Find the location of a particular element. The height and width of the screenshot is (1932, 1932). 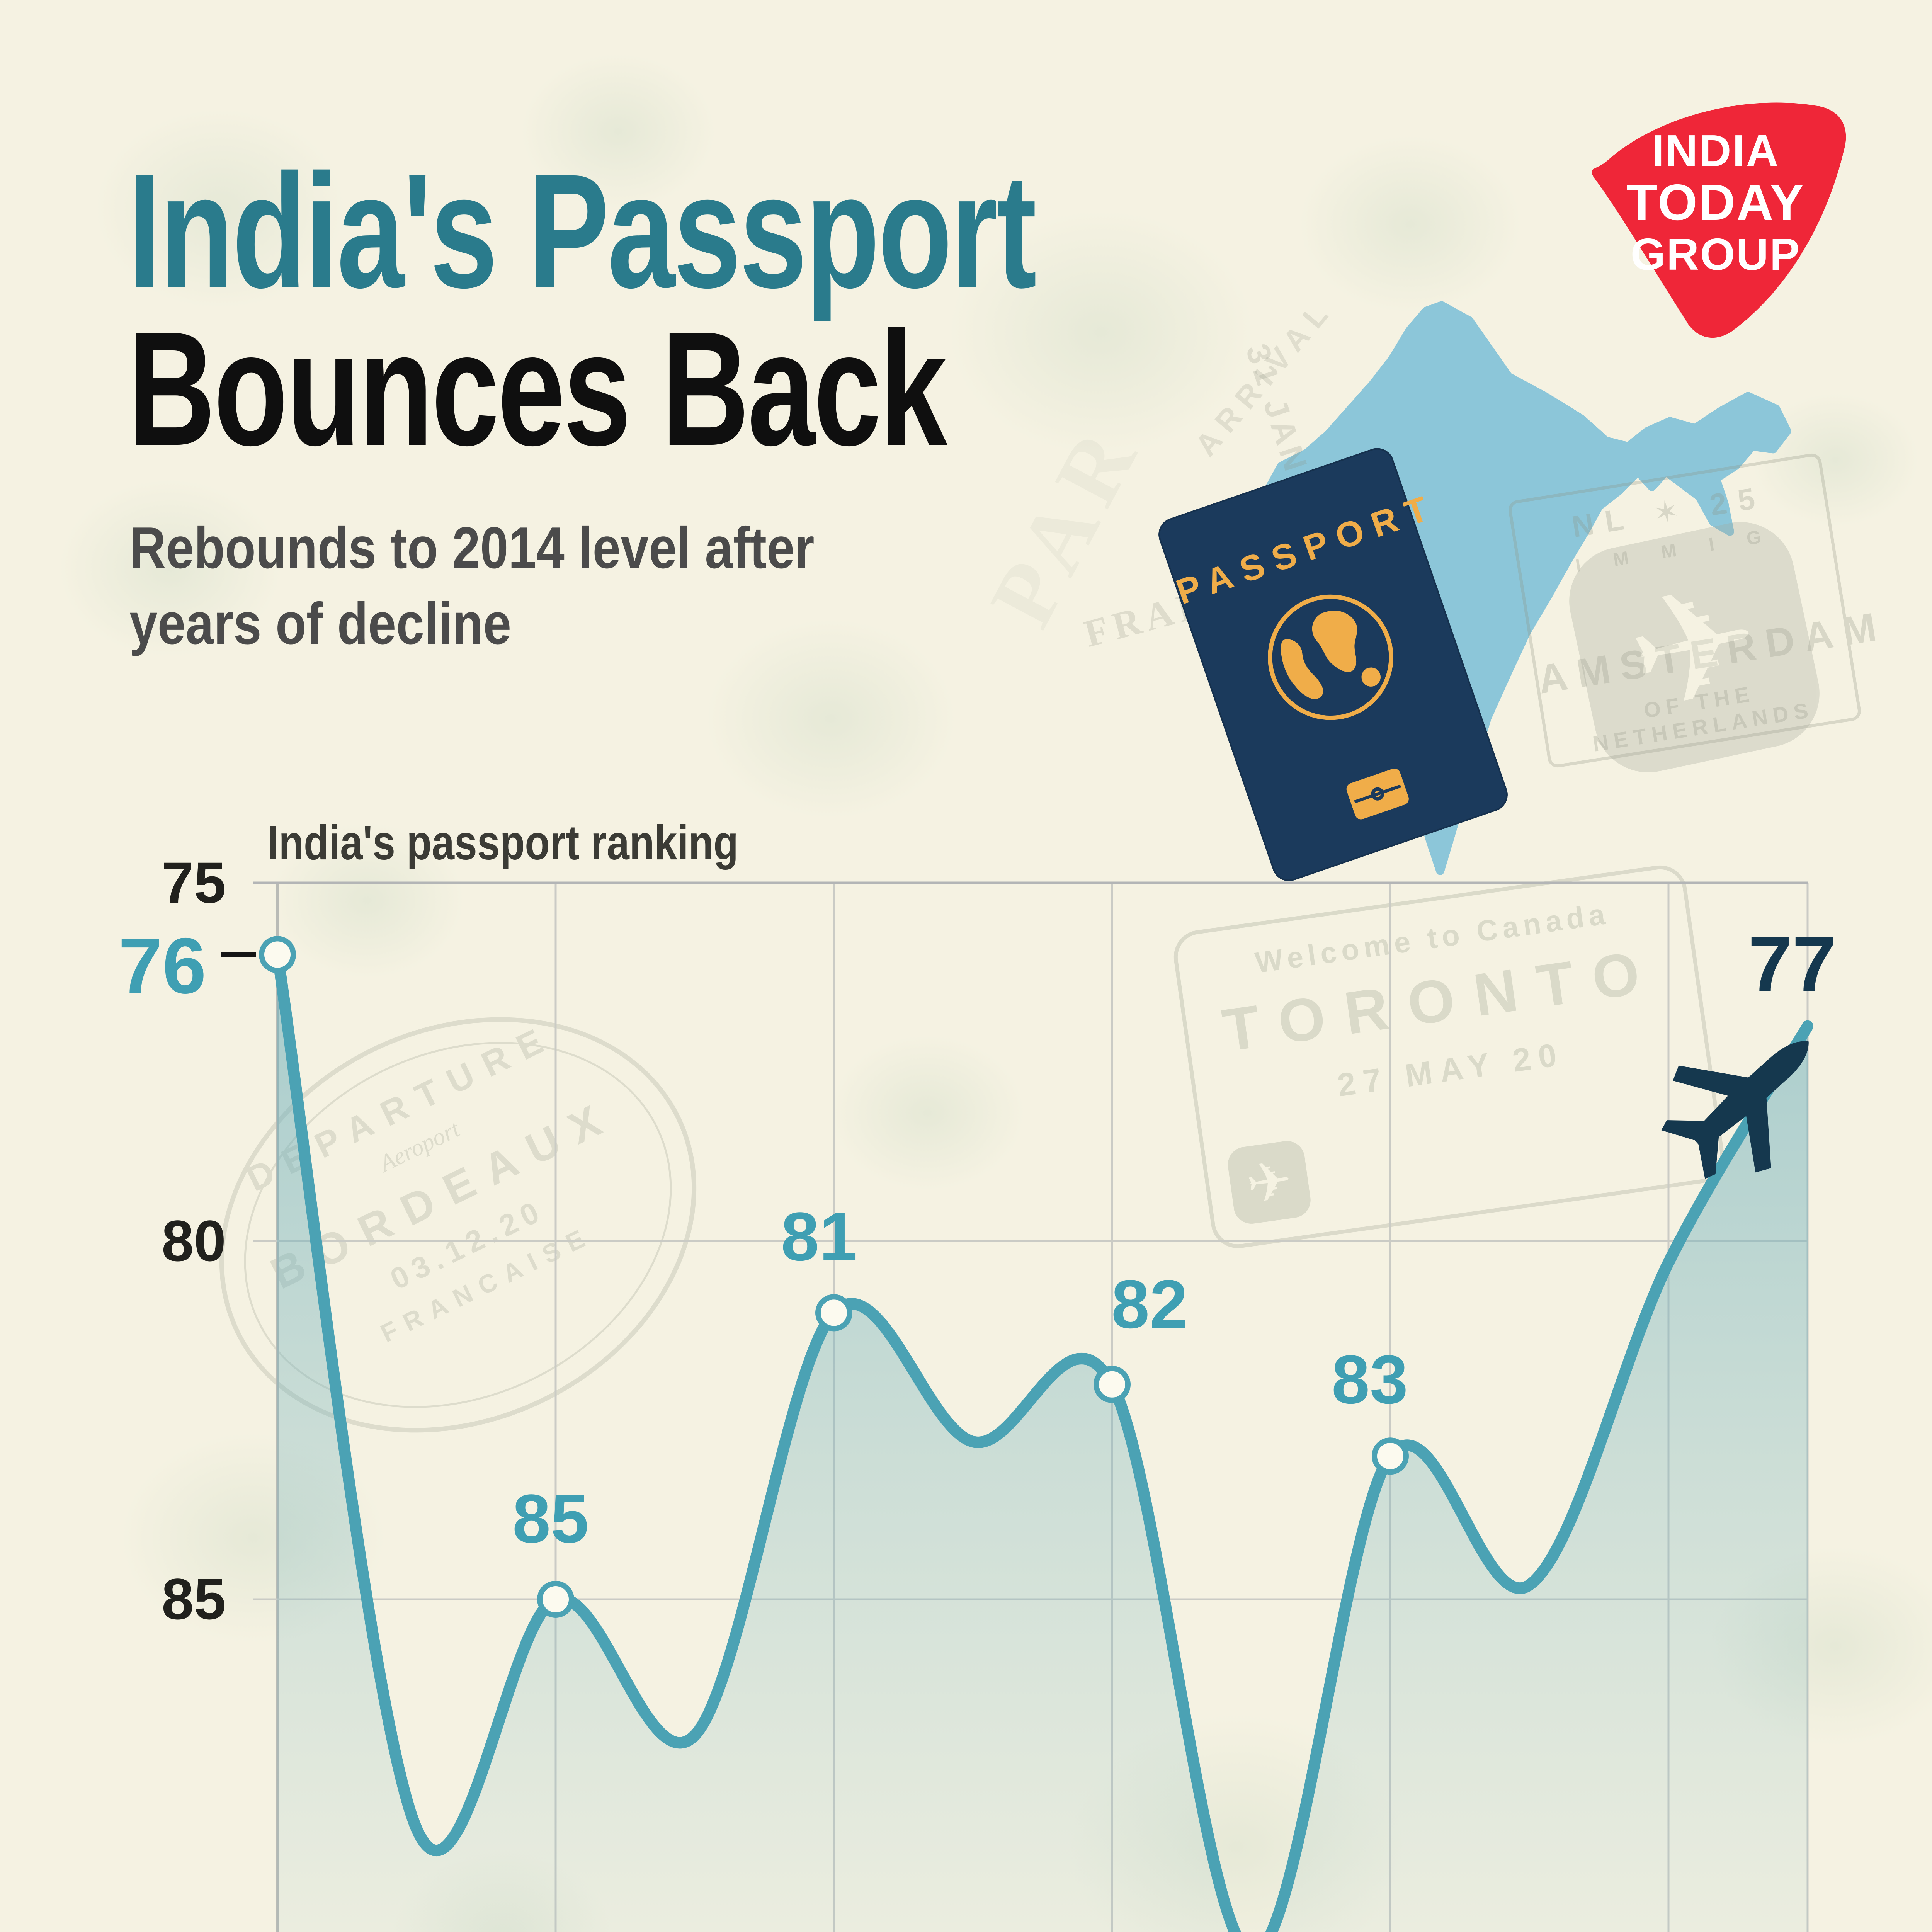

airplane-icon: ✈ is located at coordinates (1695, 648).